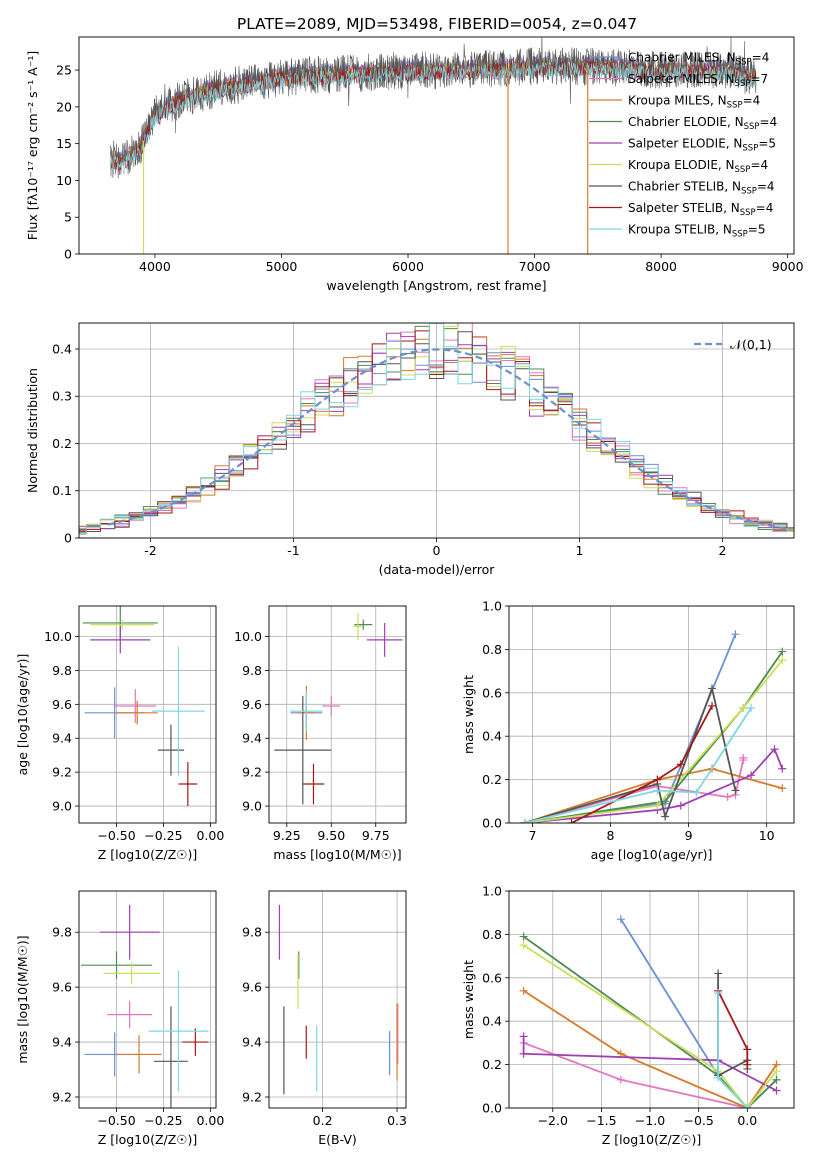 The image size is (819, 1170). I want to click on mass_vs_EBV-frame, so click(337, 999).